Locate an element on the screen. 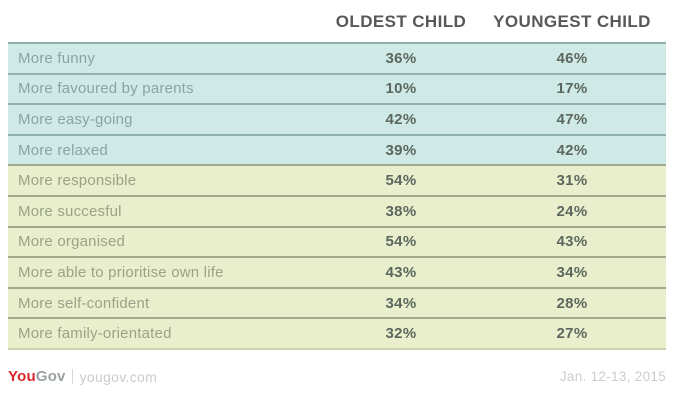 The height and width of the screenshot is (408, 674). table-row: More easy-going 42% 47% is located at coordinates (337, 118).